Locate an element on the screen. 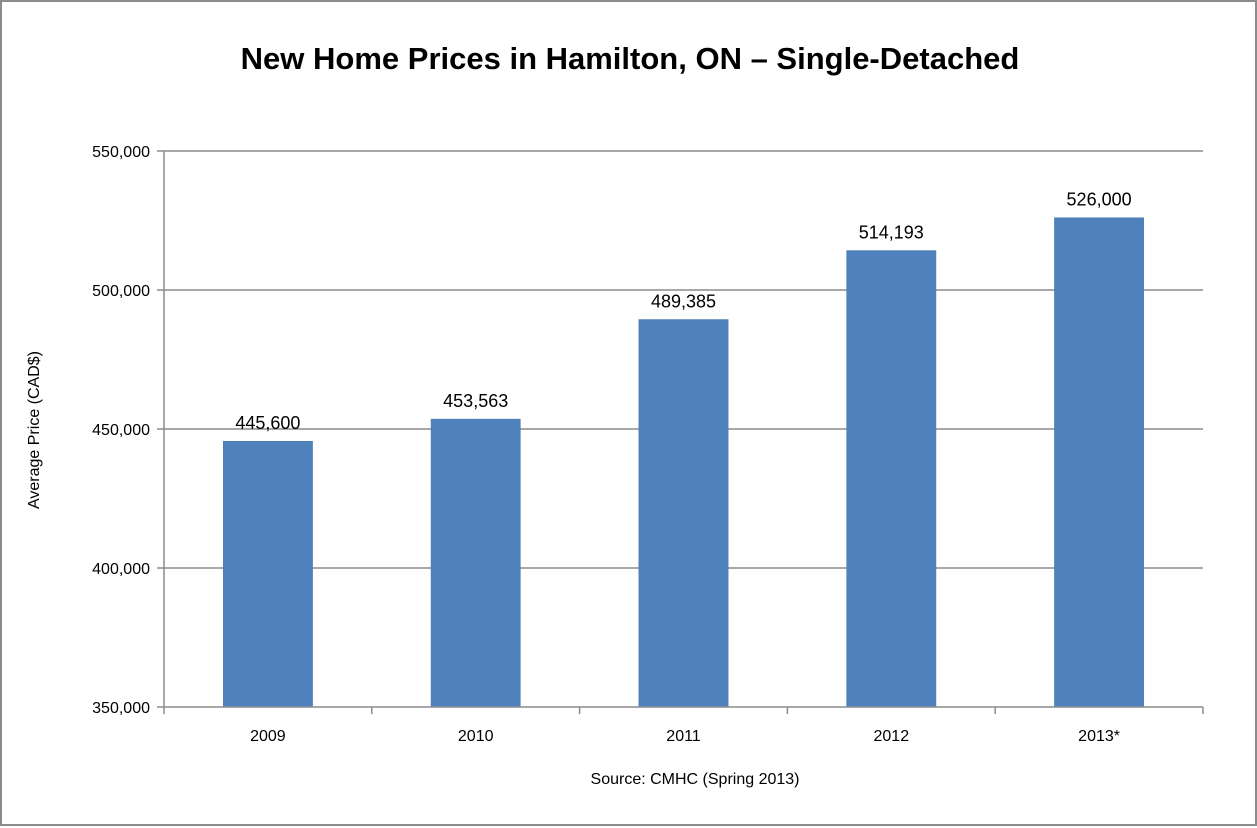 The height and width of the screenshot is (828, 1257). y-axis-title: Average Price (CAD$) is located at coordinates (34, 430).